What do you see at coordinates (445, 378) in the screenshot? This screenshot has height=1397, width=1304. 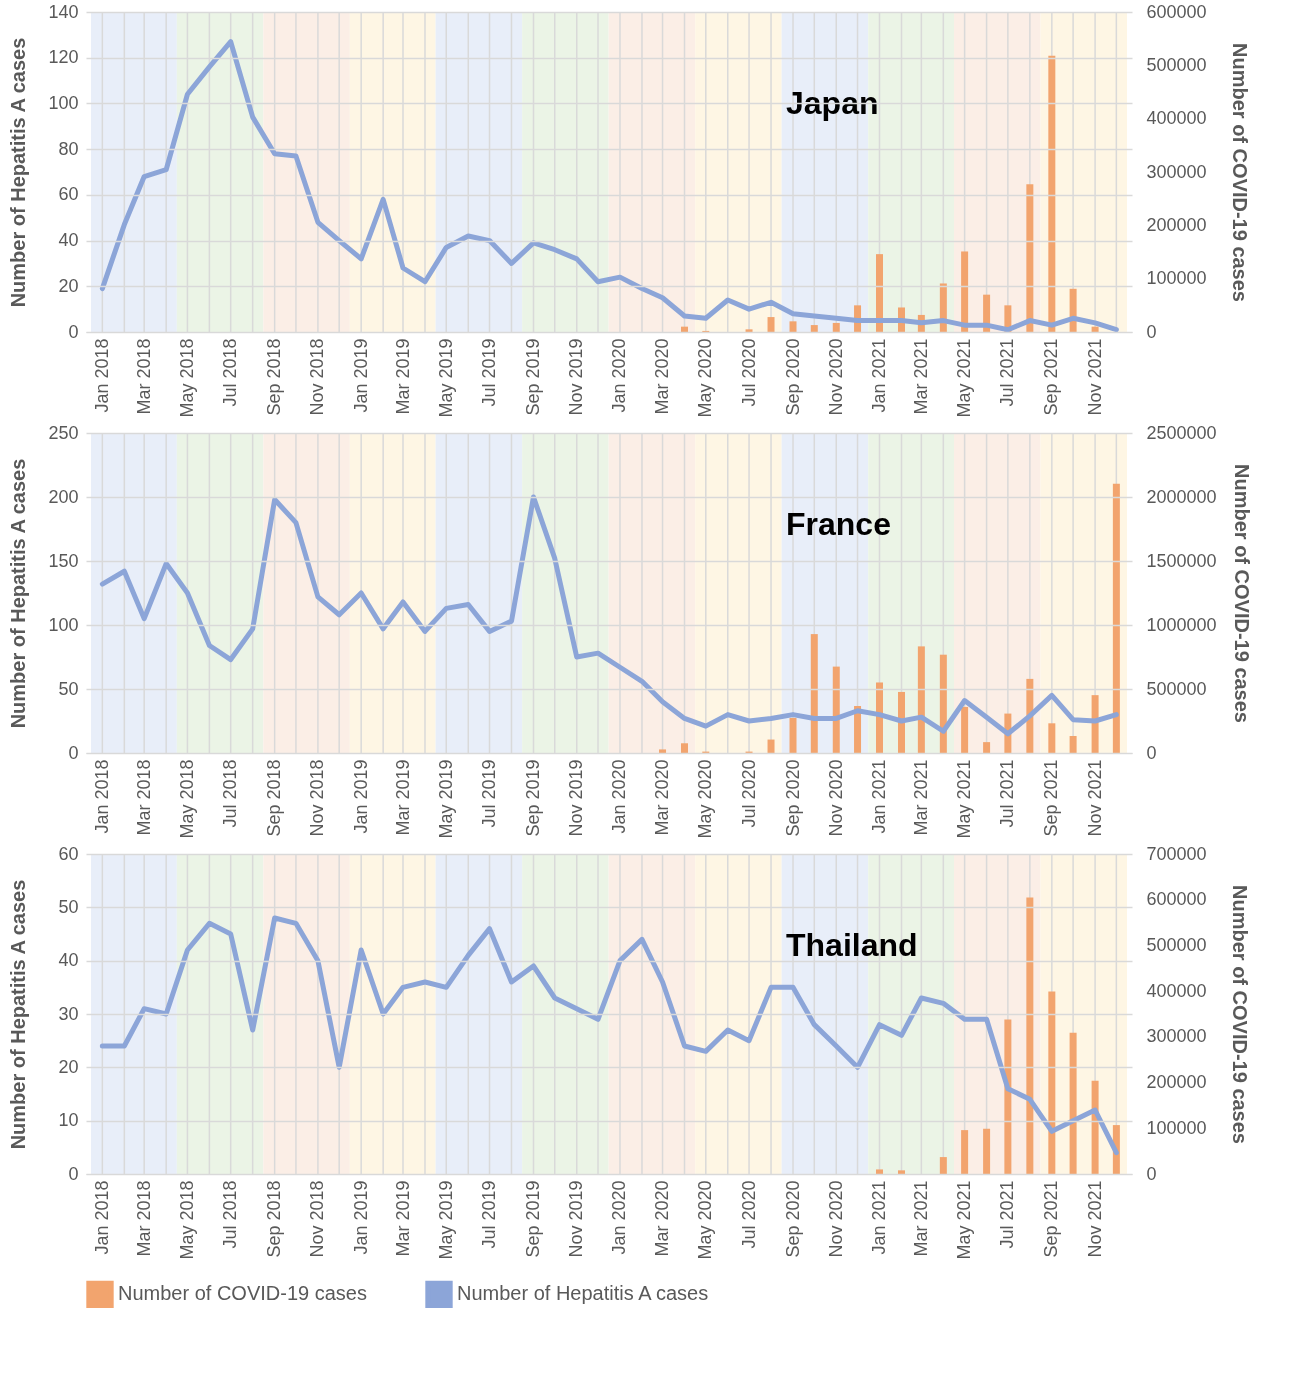 I see `x-tick-label: May 2019` at bounding box center [445, 378].